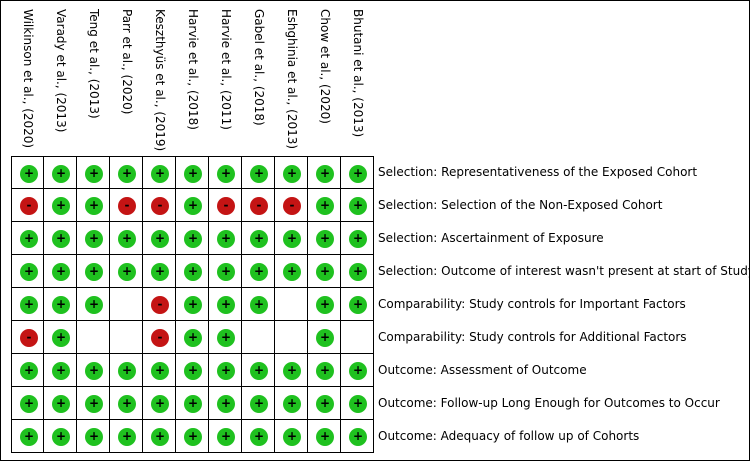  Describe the element at coordinates (259, 67) in the screenshot. I see `study-label: Gabel et al., (2018)` at that location.